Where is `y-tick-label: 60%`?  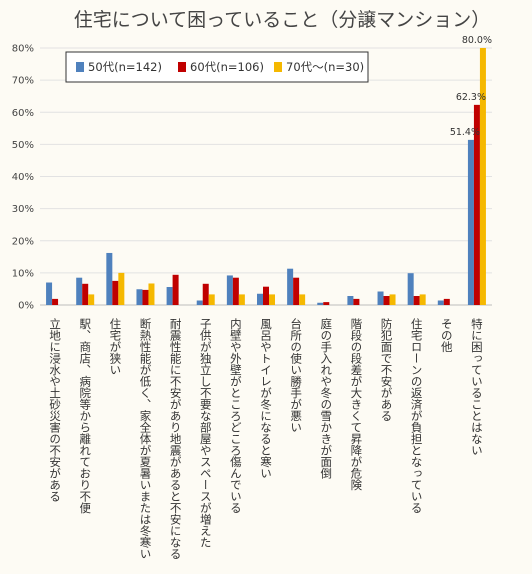
y-tick-label: 60% is located at coordinates (23, 113).